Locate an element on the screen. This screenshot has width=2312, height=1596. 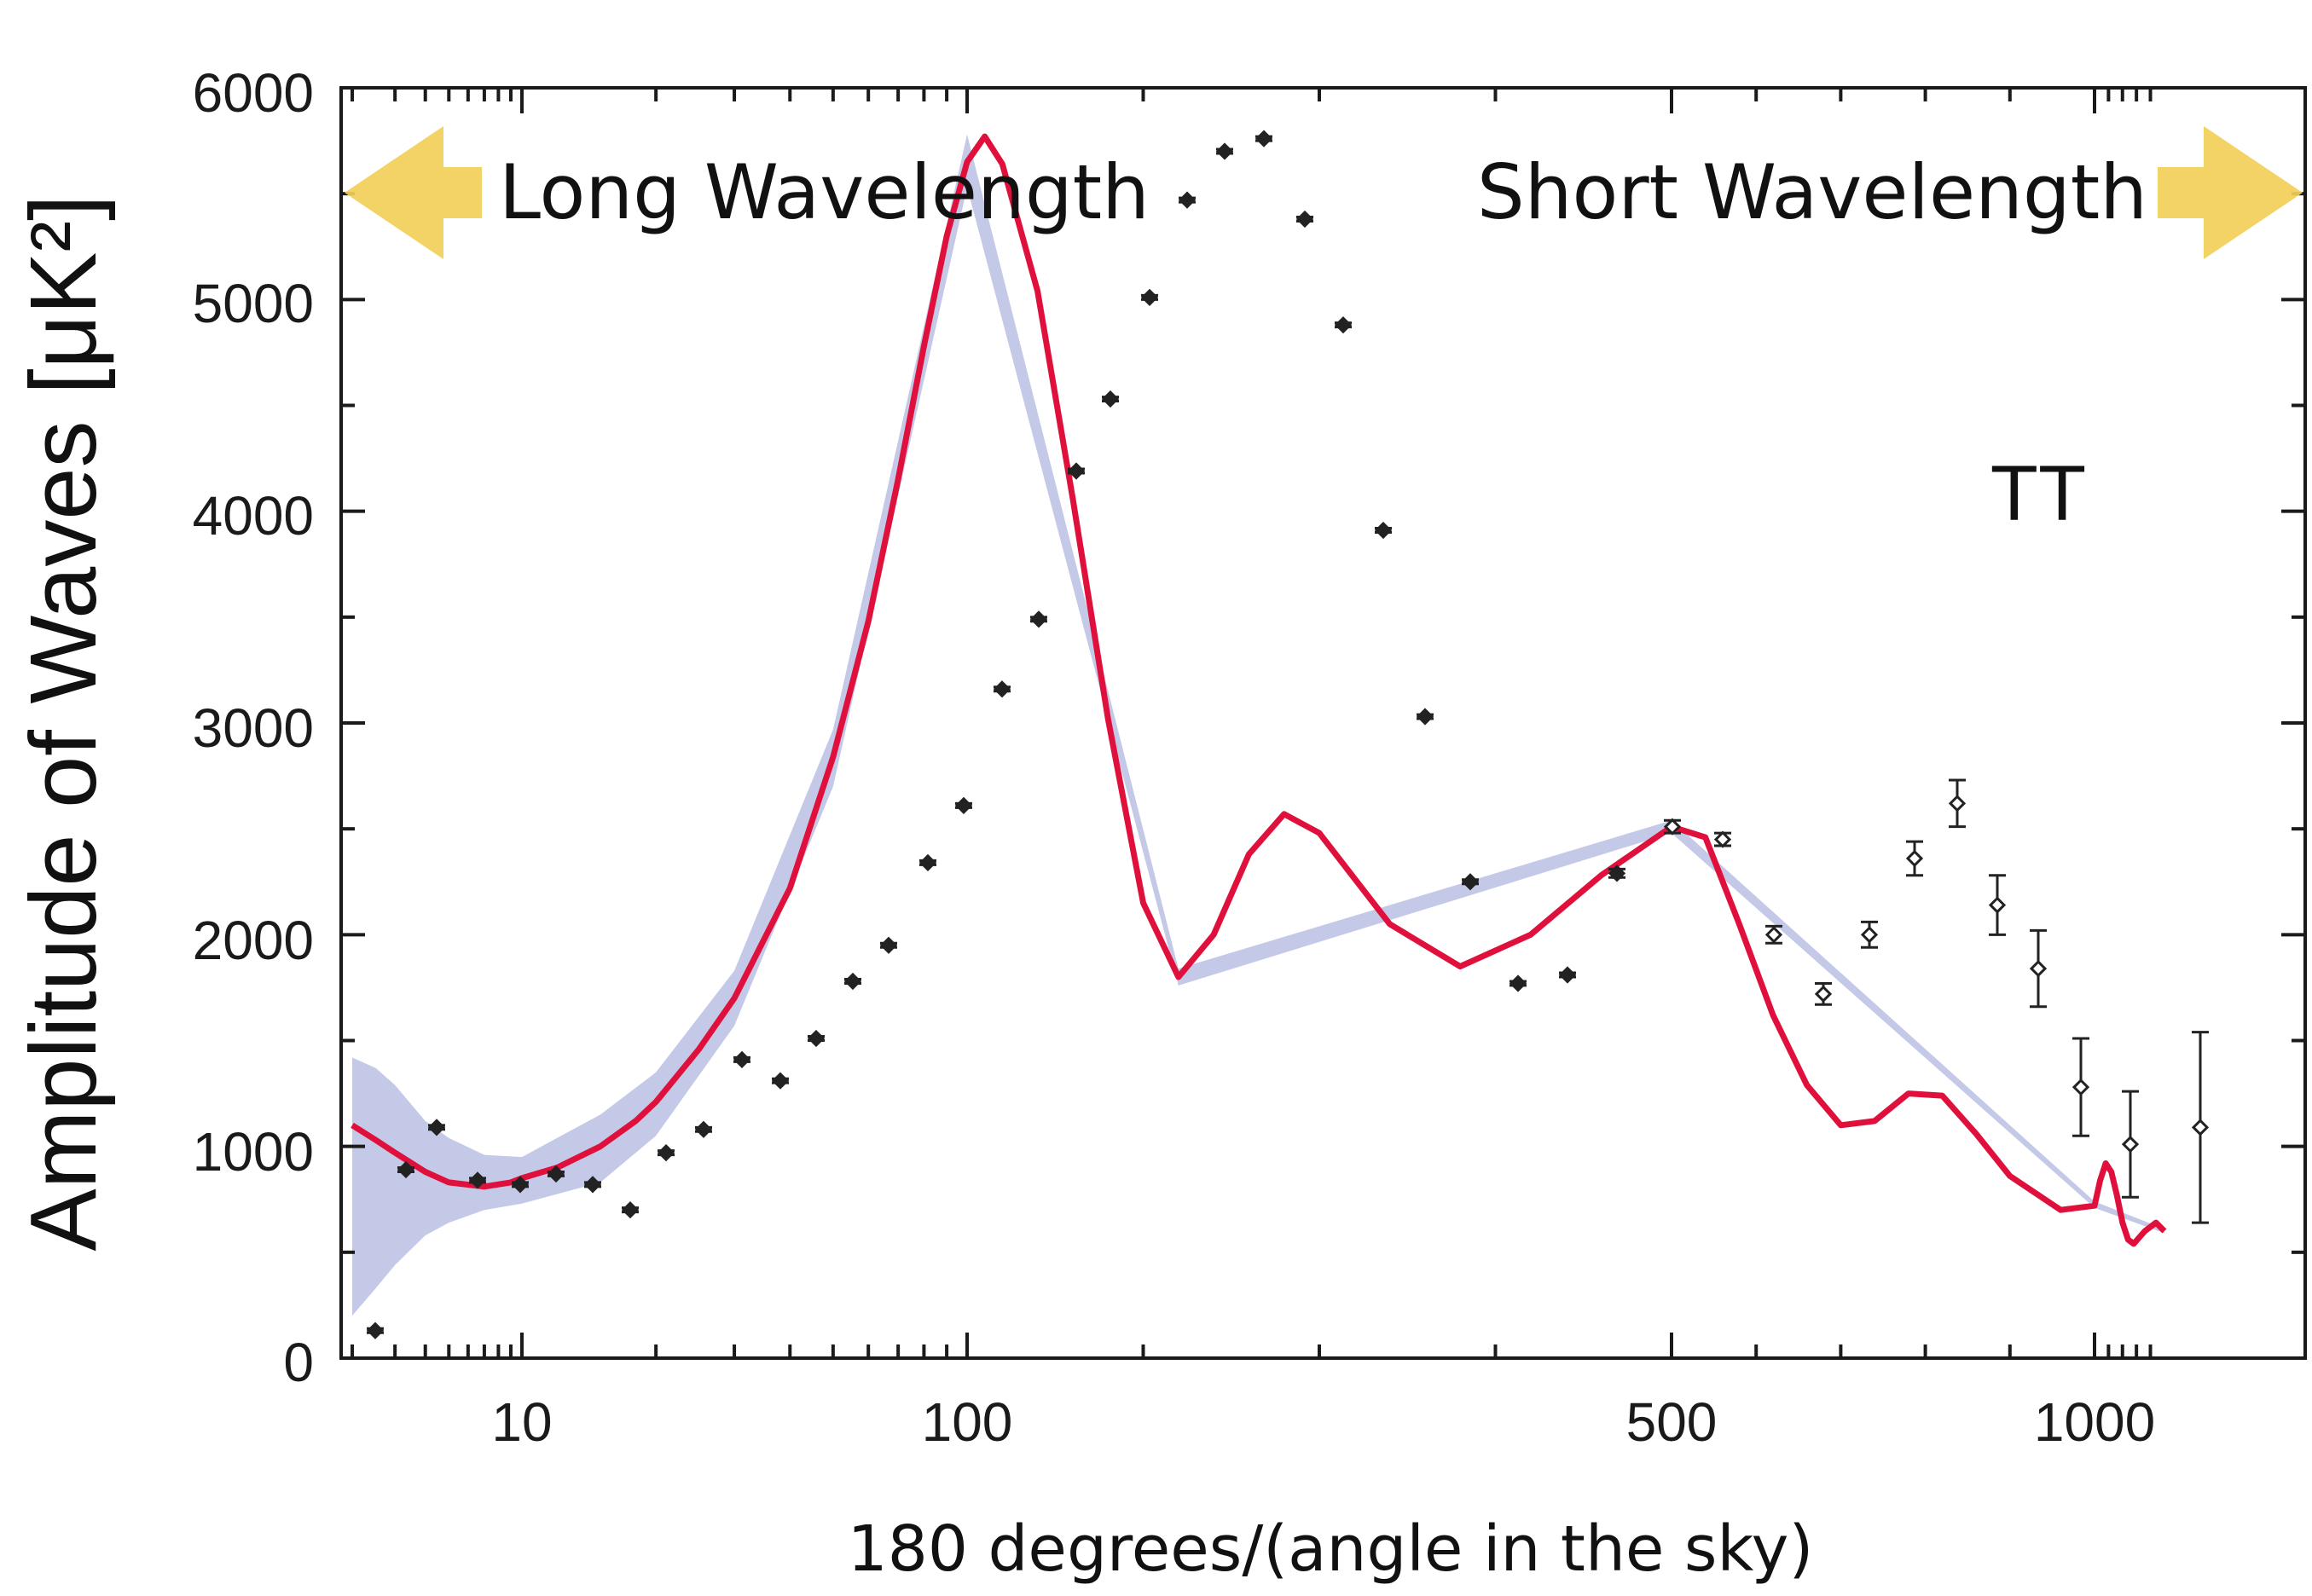
y-tick-label: 1000 is located at coordinates (253, 1152).